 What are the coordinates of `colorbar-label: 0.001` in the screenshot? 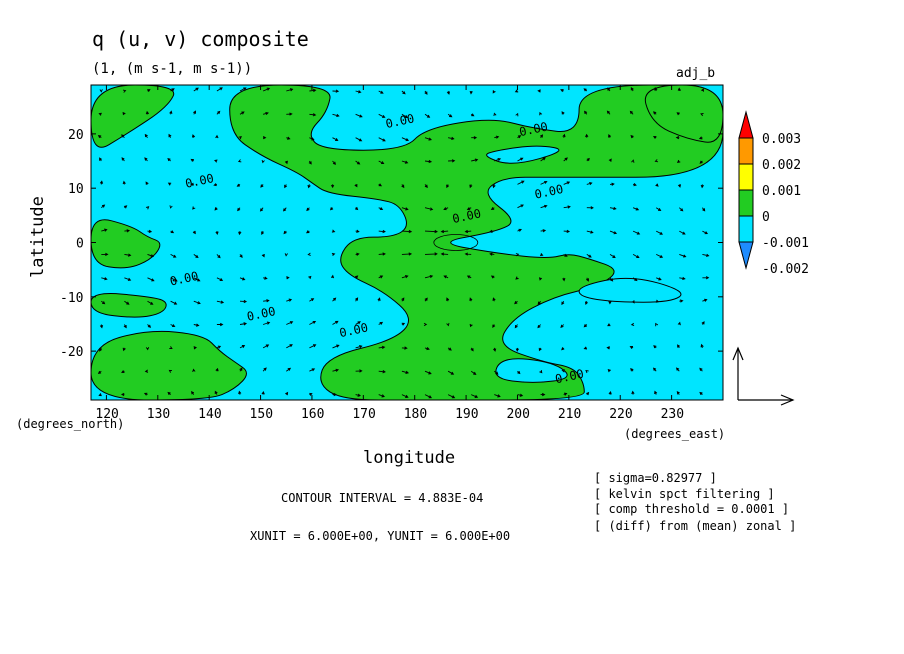 It's located at (781, 191).